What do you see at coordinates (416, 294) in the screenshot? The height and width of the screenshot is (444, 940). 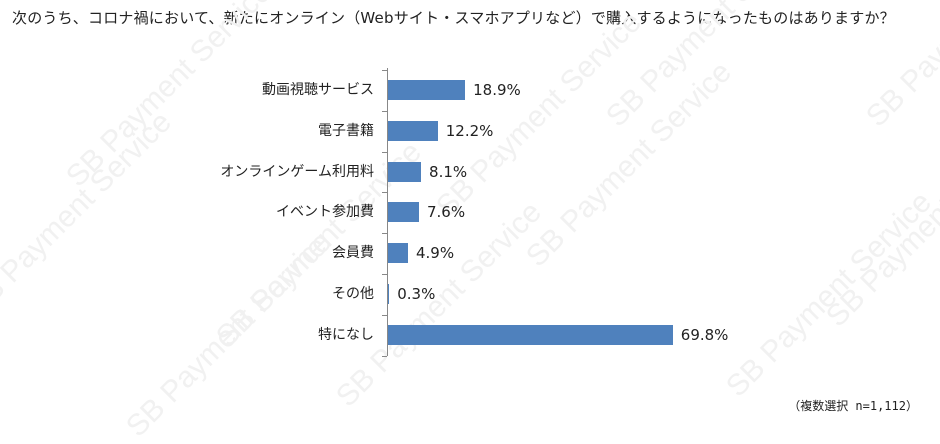 I see `value-label: 0.3%` at bounding box center [416, 294].